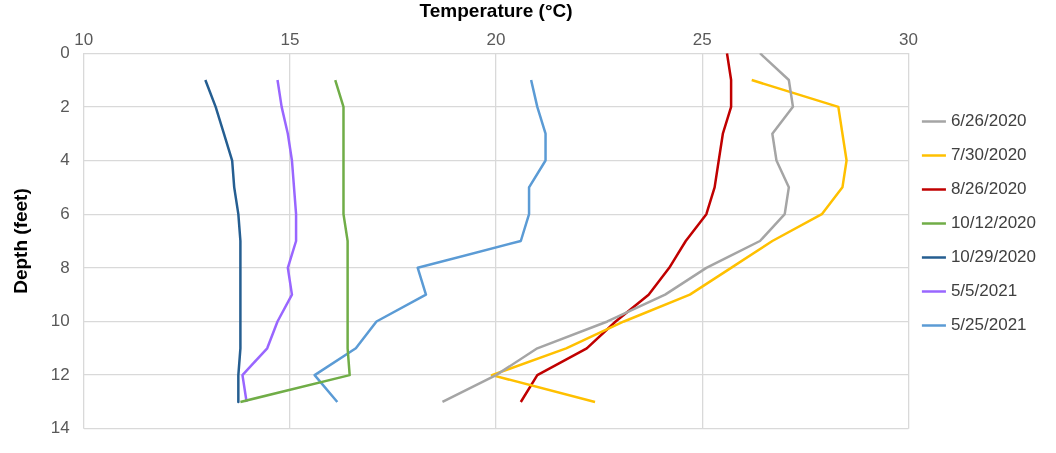 The height and width of the screenshot is (453, 1056). What do you see at coordinates (60, 321) in the screenshot?
I see `y-tick-label: 10` at bounding box center [60, 321].